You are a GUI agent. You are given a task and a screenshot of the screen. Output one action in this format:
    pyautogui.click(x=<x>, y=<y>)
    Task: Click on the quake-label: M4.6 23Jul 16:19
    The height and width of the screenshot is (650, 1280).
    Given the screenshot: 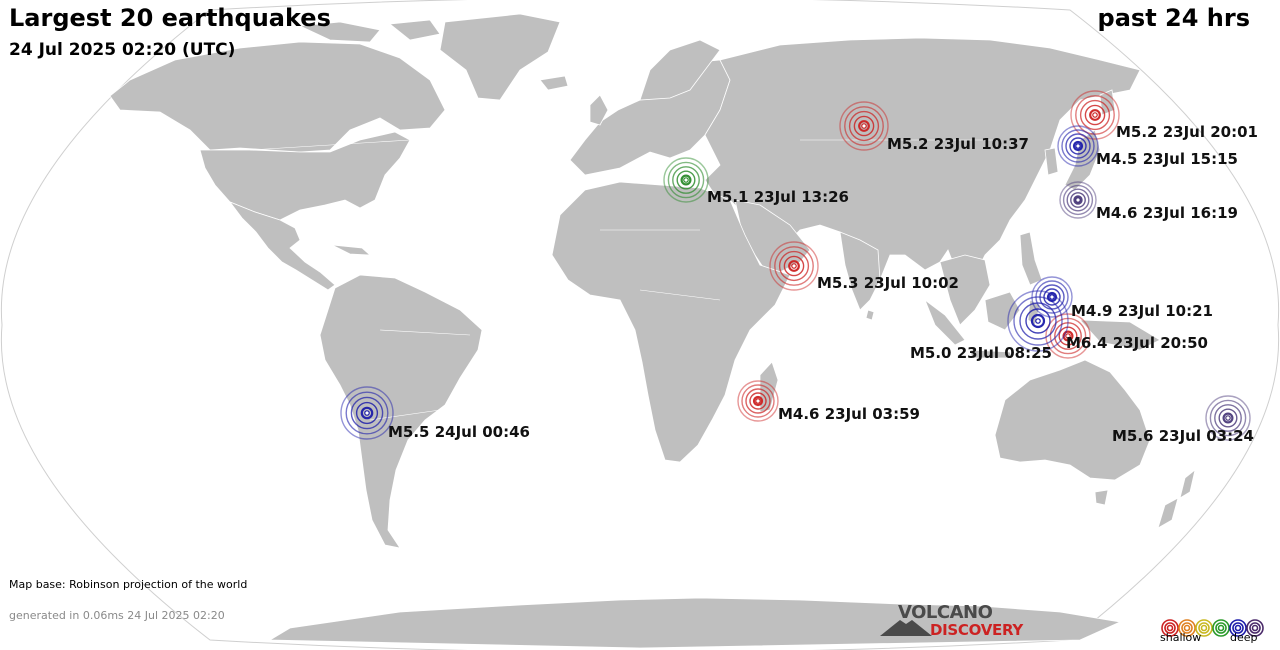 What is the action you would take?
    pyautogui.click(x=1167, y=213)
    